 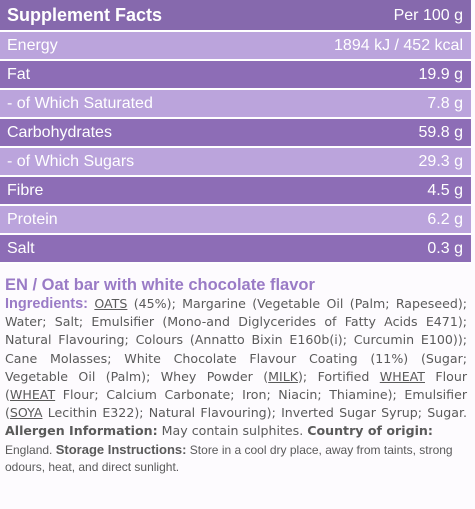 I want to click on nutrient-name: - of Which Sugars, so click(x=71, y=161).